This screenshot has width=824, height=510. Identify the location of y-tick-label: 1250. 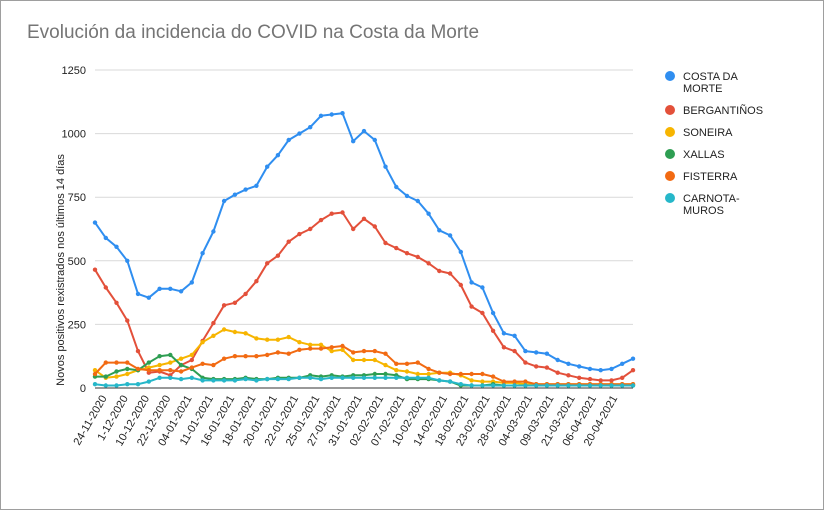
(74, 71).